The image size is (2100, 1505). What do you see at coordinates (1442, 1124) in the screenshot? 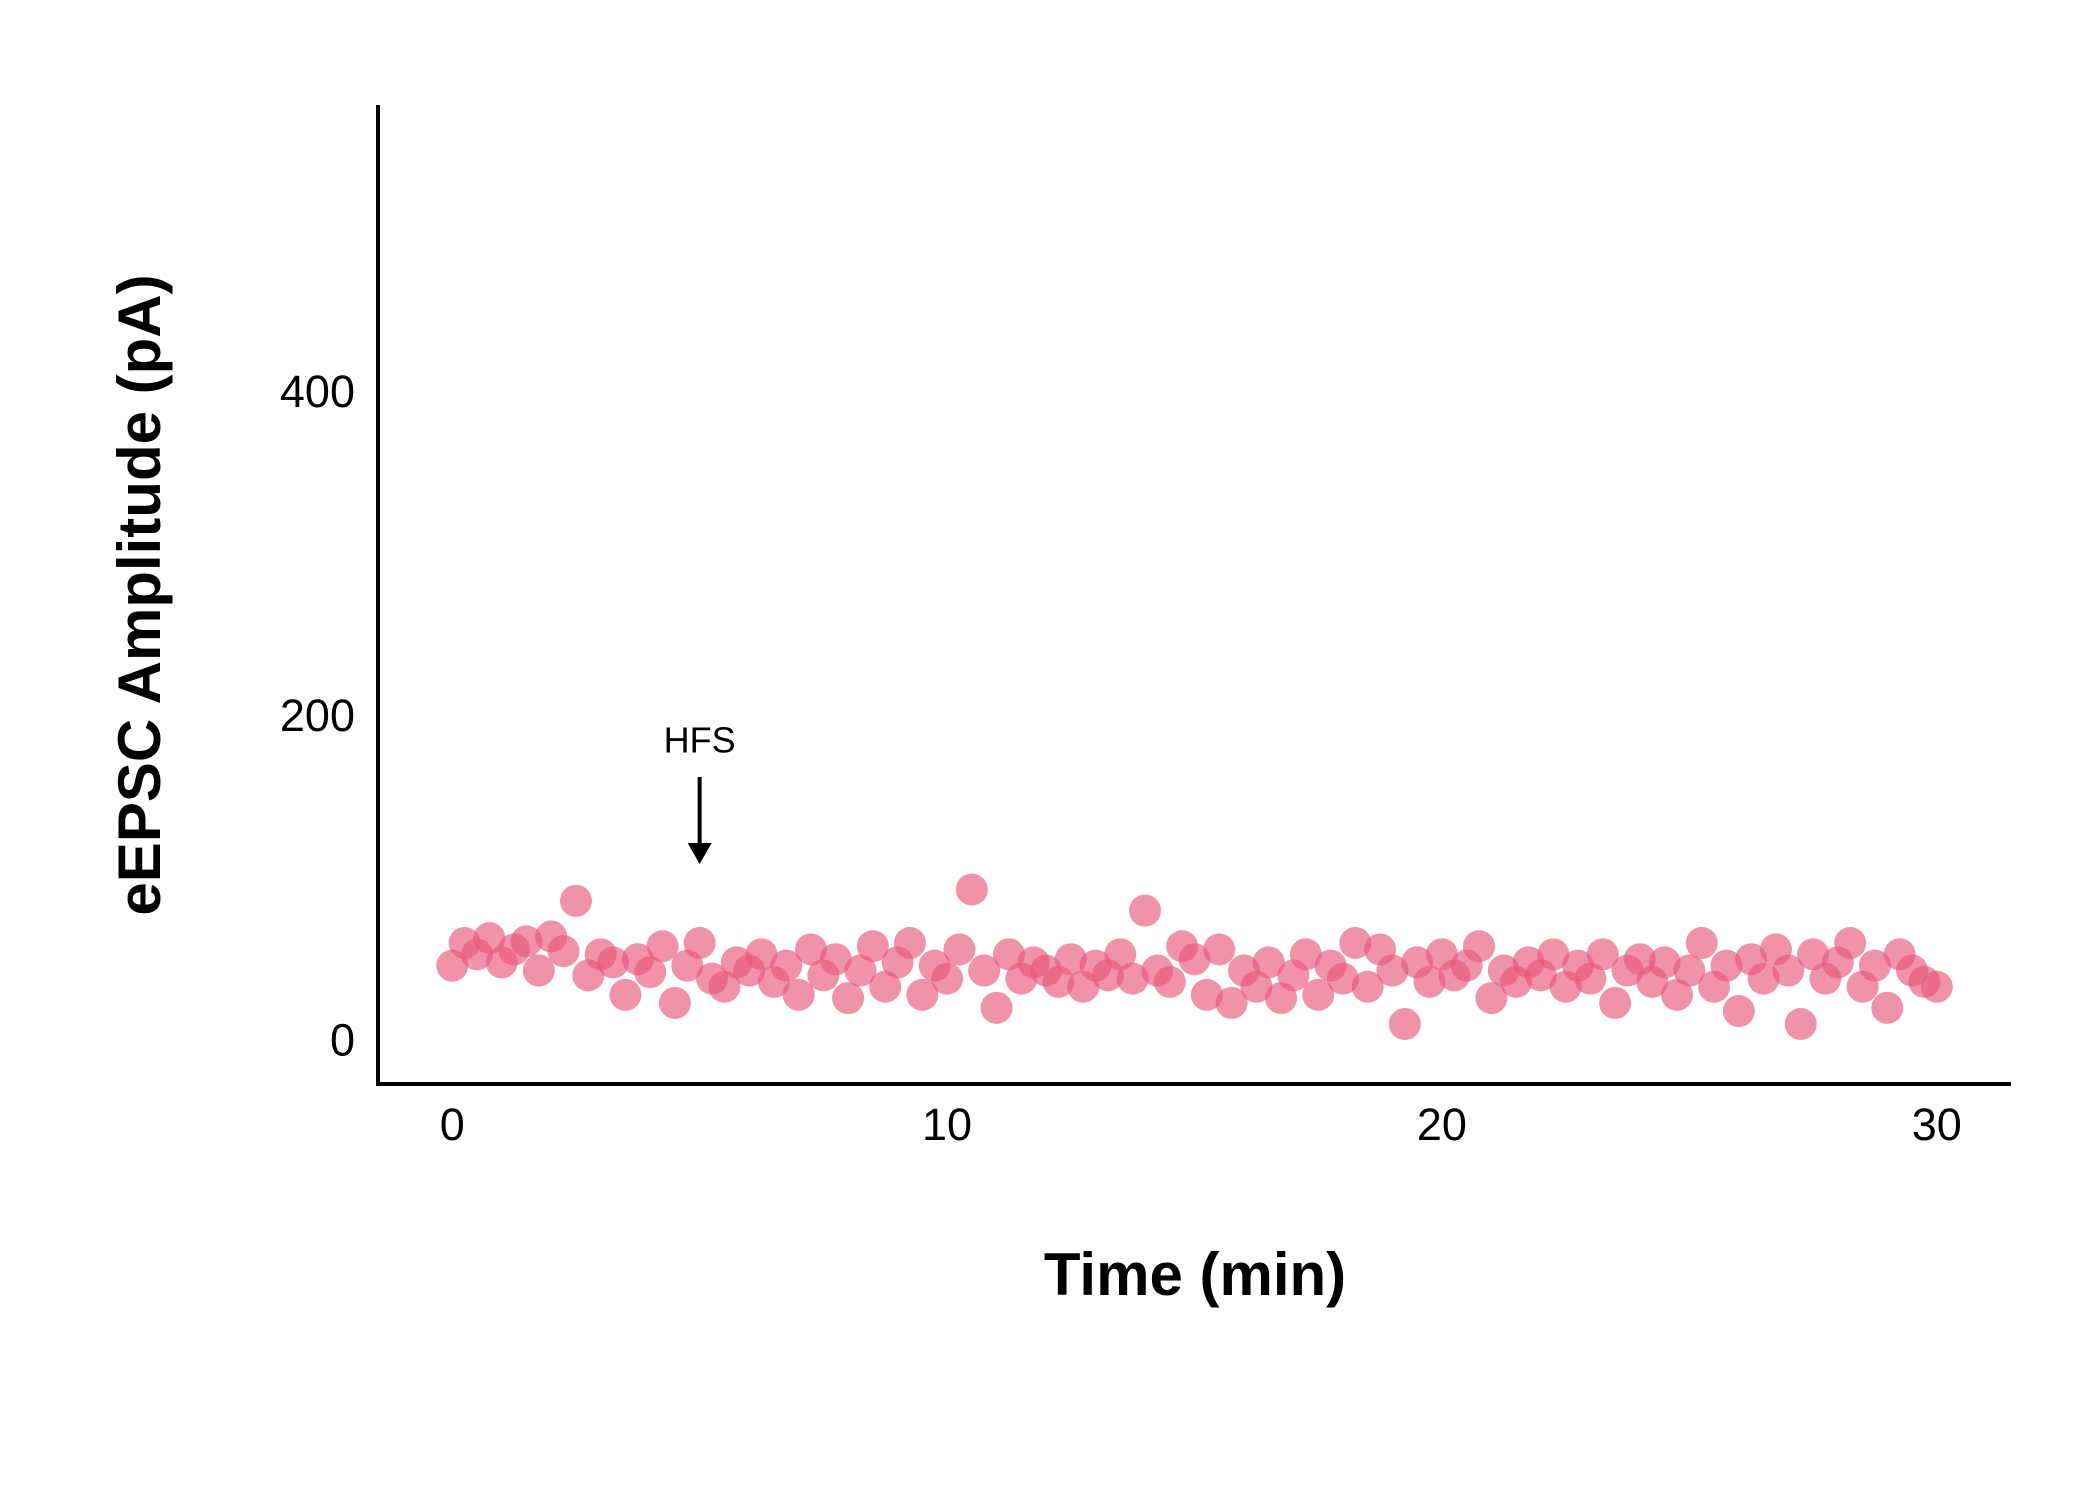
I see `x-tick-label: 20` at bounding box center [1442, 1124].